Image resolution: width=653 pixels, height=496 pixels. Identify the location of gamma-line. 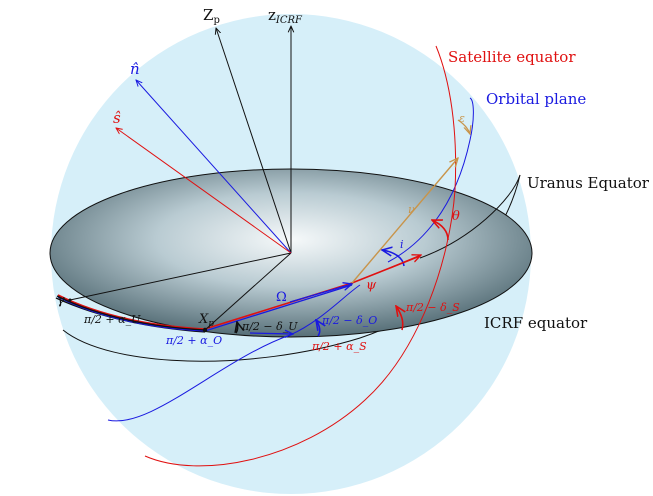
(180, 276).